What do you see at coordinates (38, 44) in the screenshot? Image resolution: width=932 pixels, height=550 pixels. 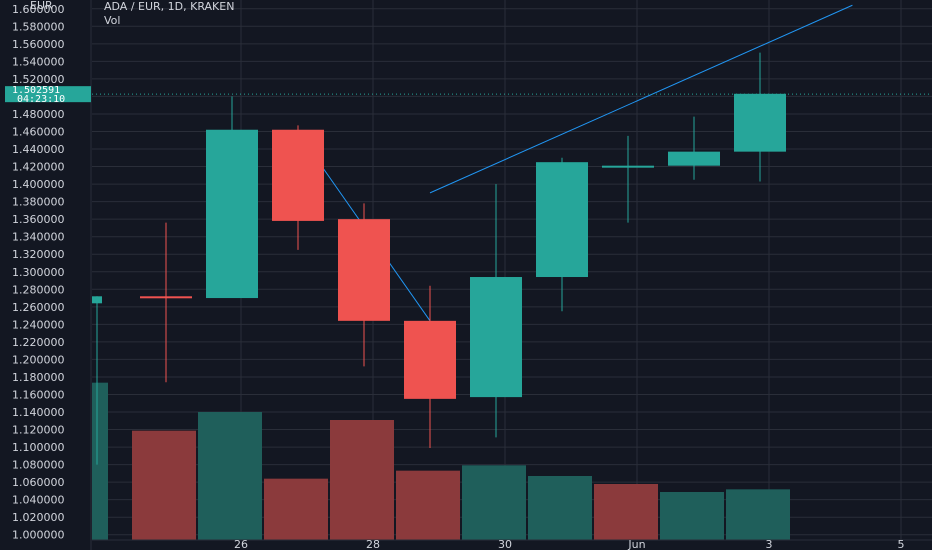 I see `y-tick-label: 1.560000` at bounding box center [38, 44].